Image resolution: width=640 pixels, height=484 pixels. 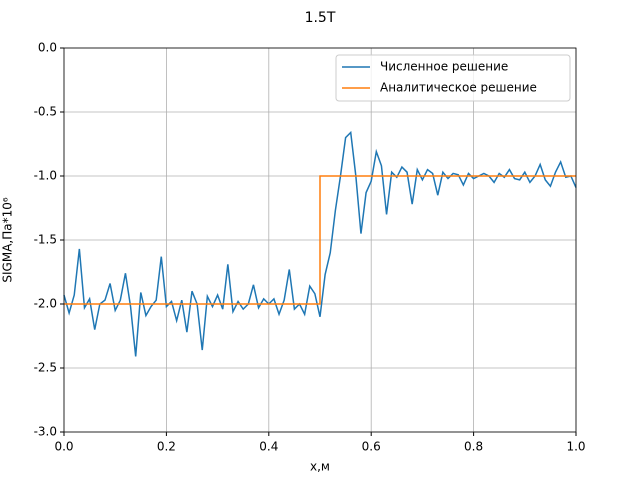 I want to click on y-tick-label: -2.0, so click(x=45, y=304).